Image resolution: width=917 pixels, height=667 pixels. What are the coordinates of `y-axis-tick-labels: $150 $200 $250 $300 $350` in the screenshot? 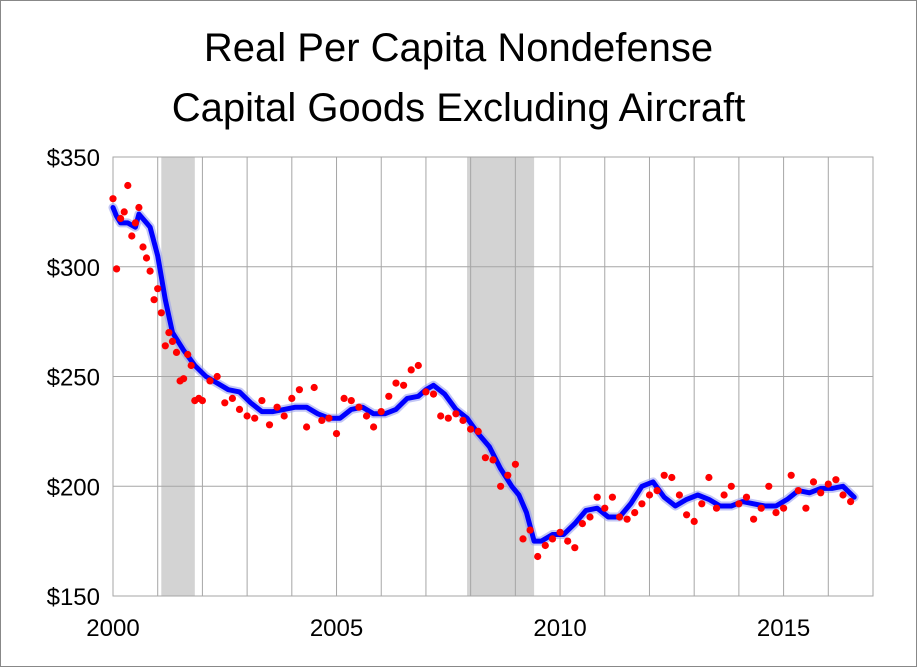 It's located at (73, 378).